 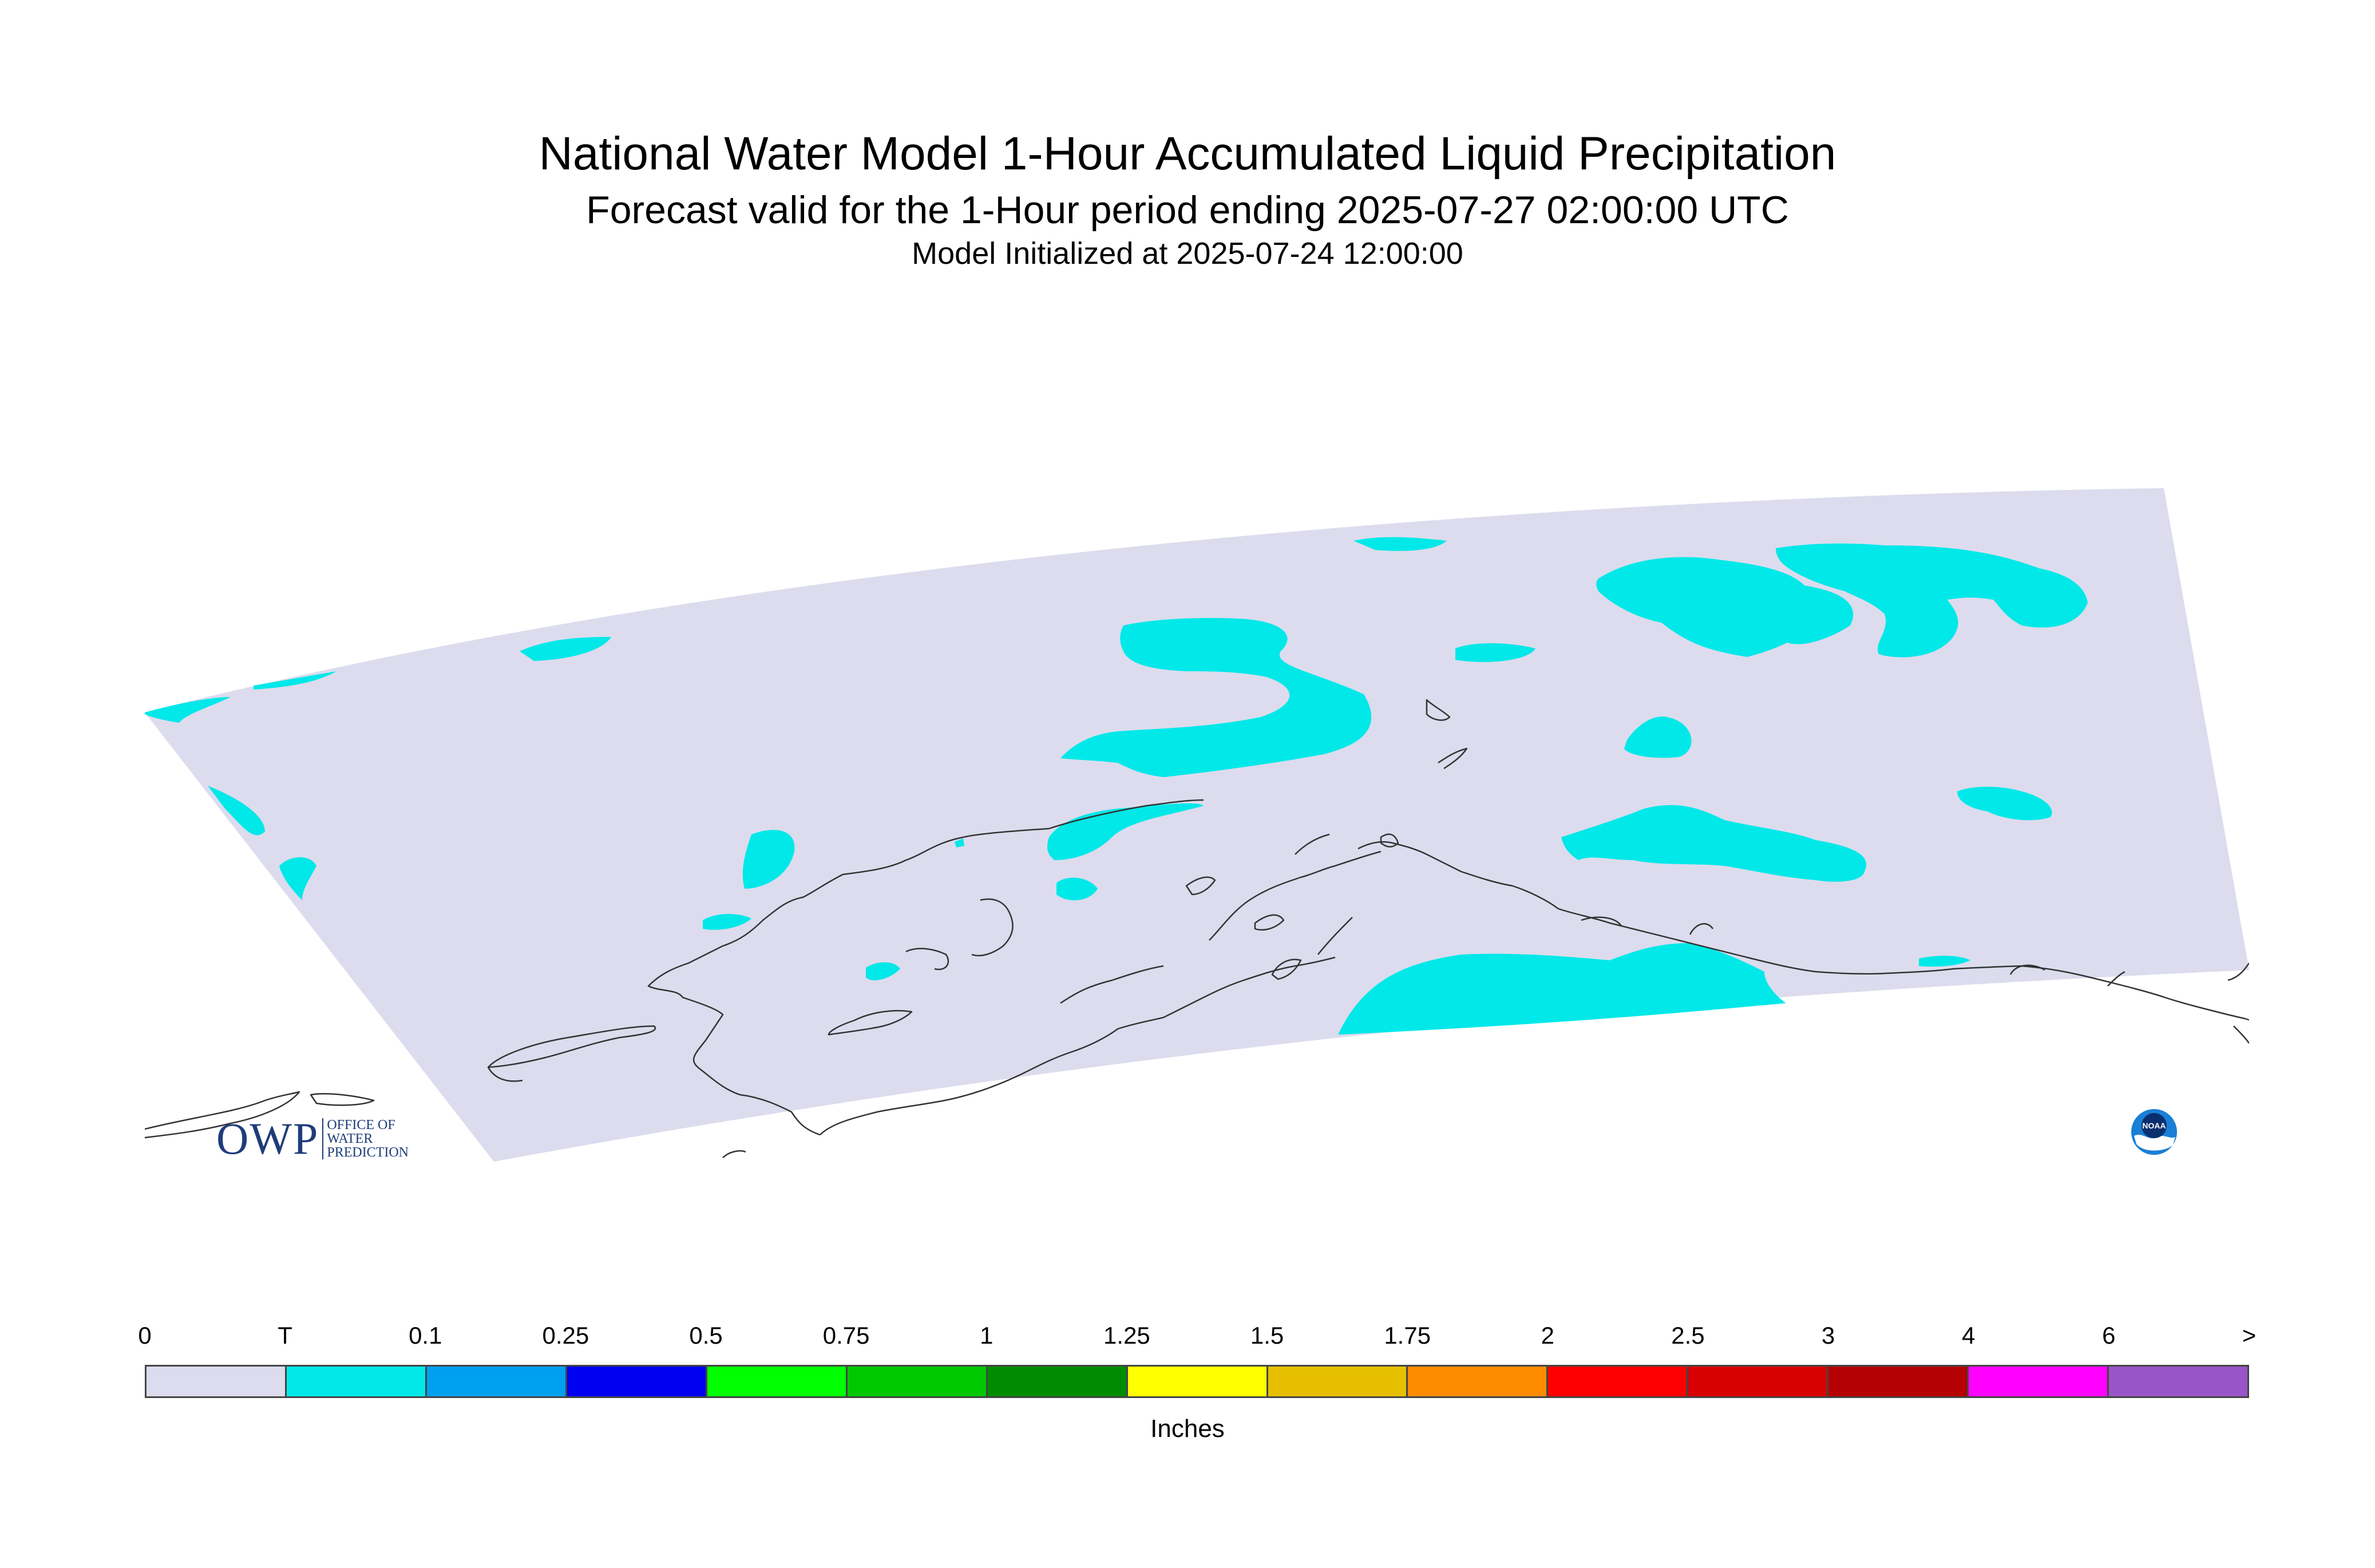 What do you see at coordinates (368, 1152) in the screenshot?
I see `owp-logo-line: PREDICTION` at bounding box center [368, 1152].